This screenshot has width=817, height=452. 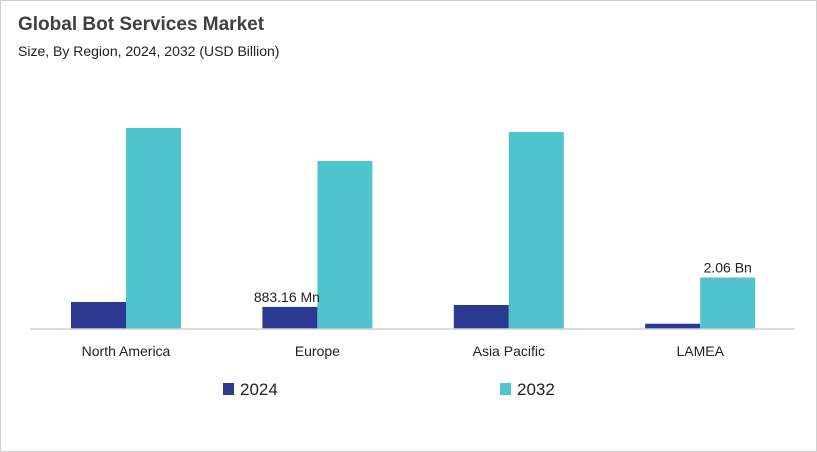 I want to click on x-tick-label: North America, so click(x=126, y=351).